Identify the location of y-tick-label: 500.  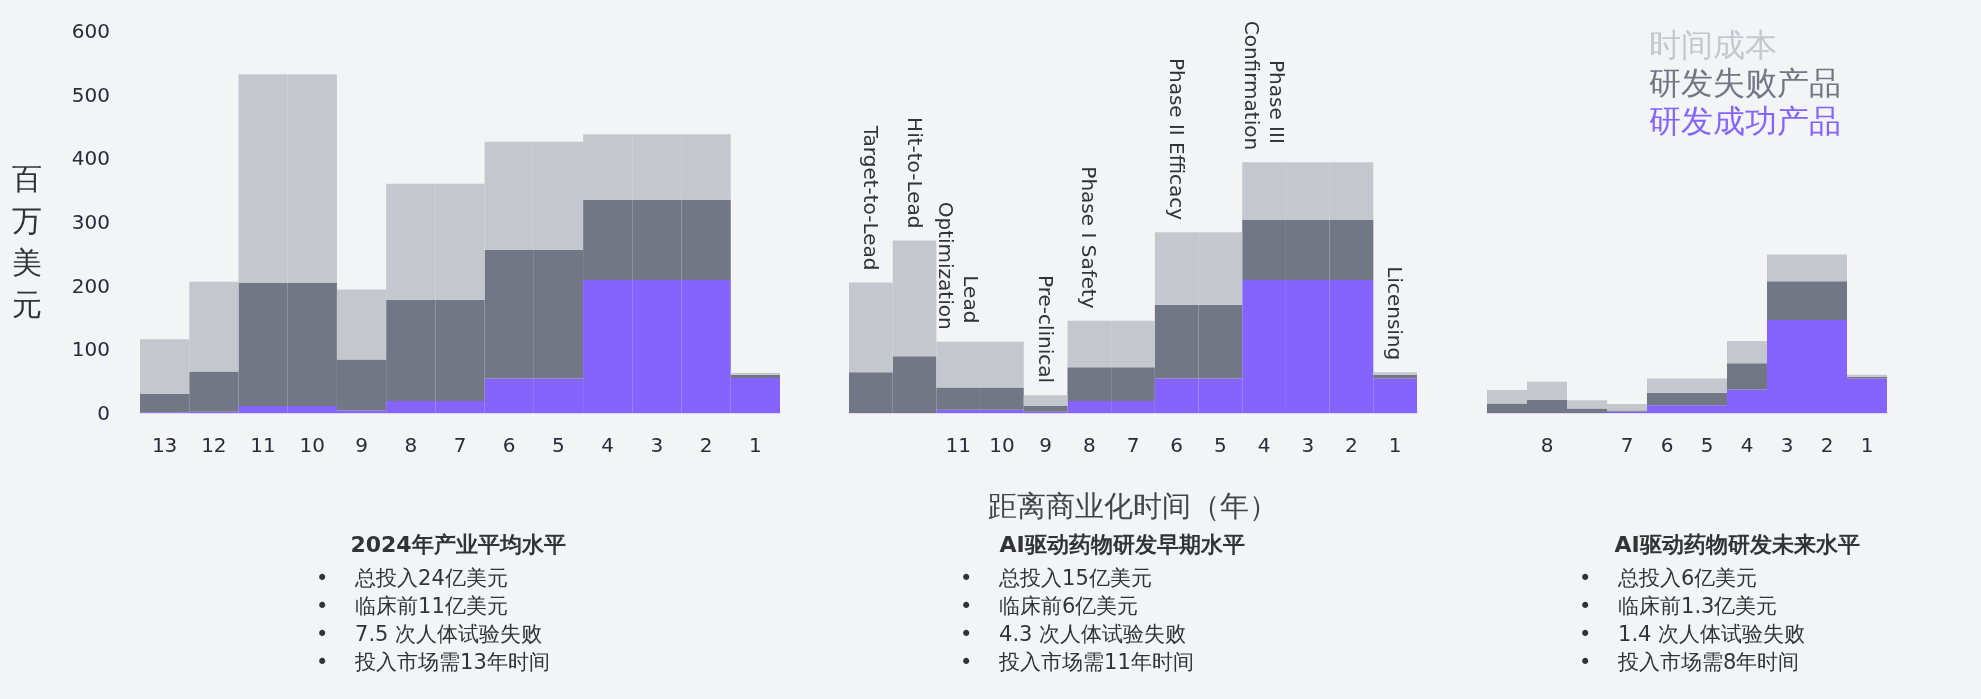
(90, 94).